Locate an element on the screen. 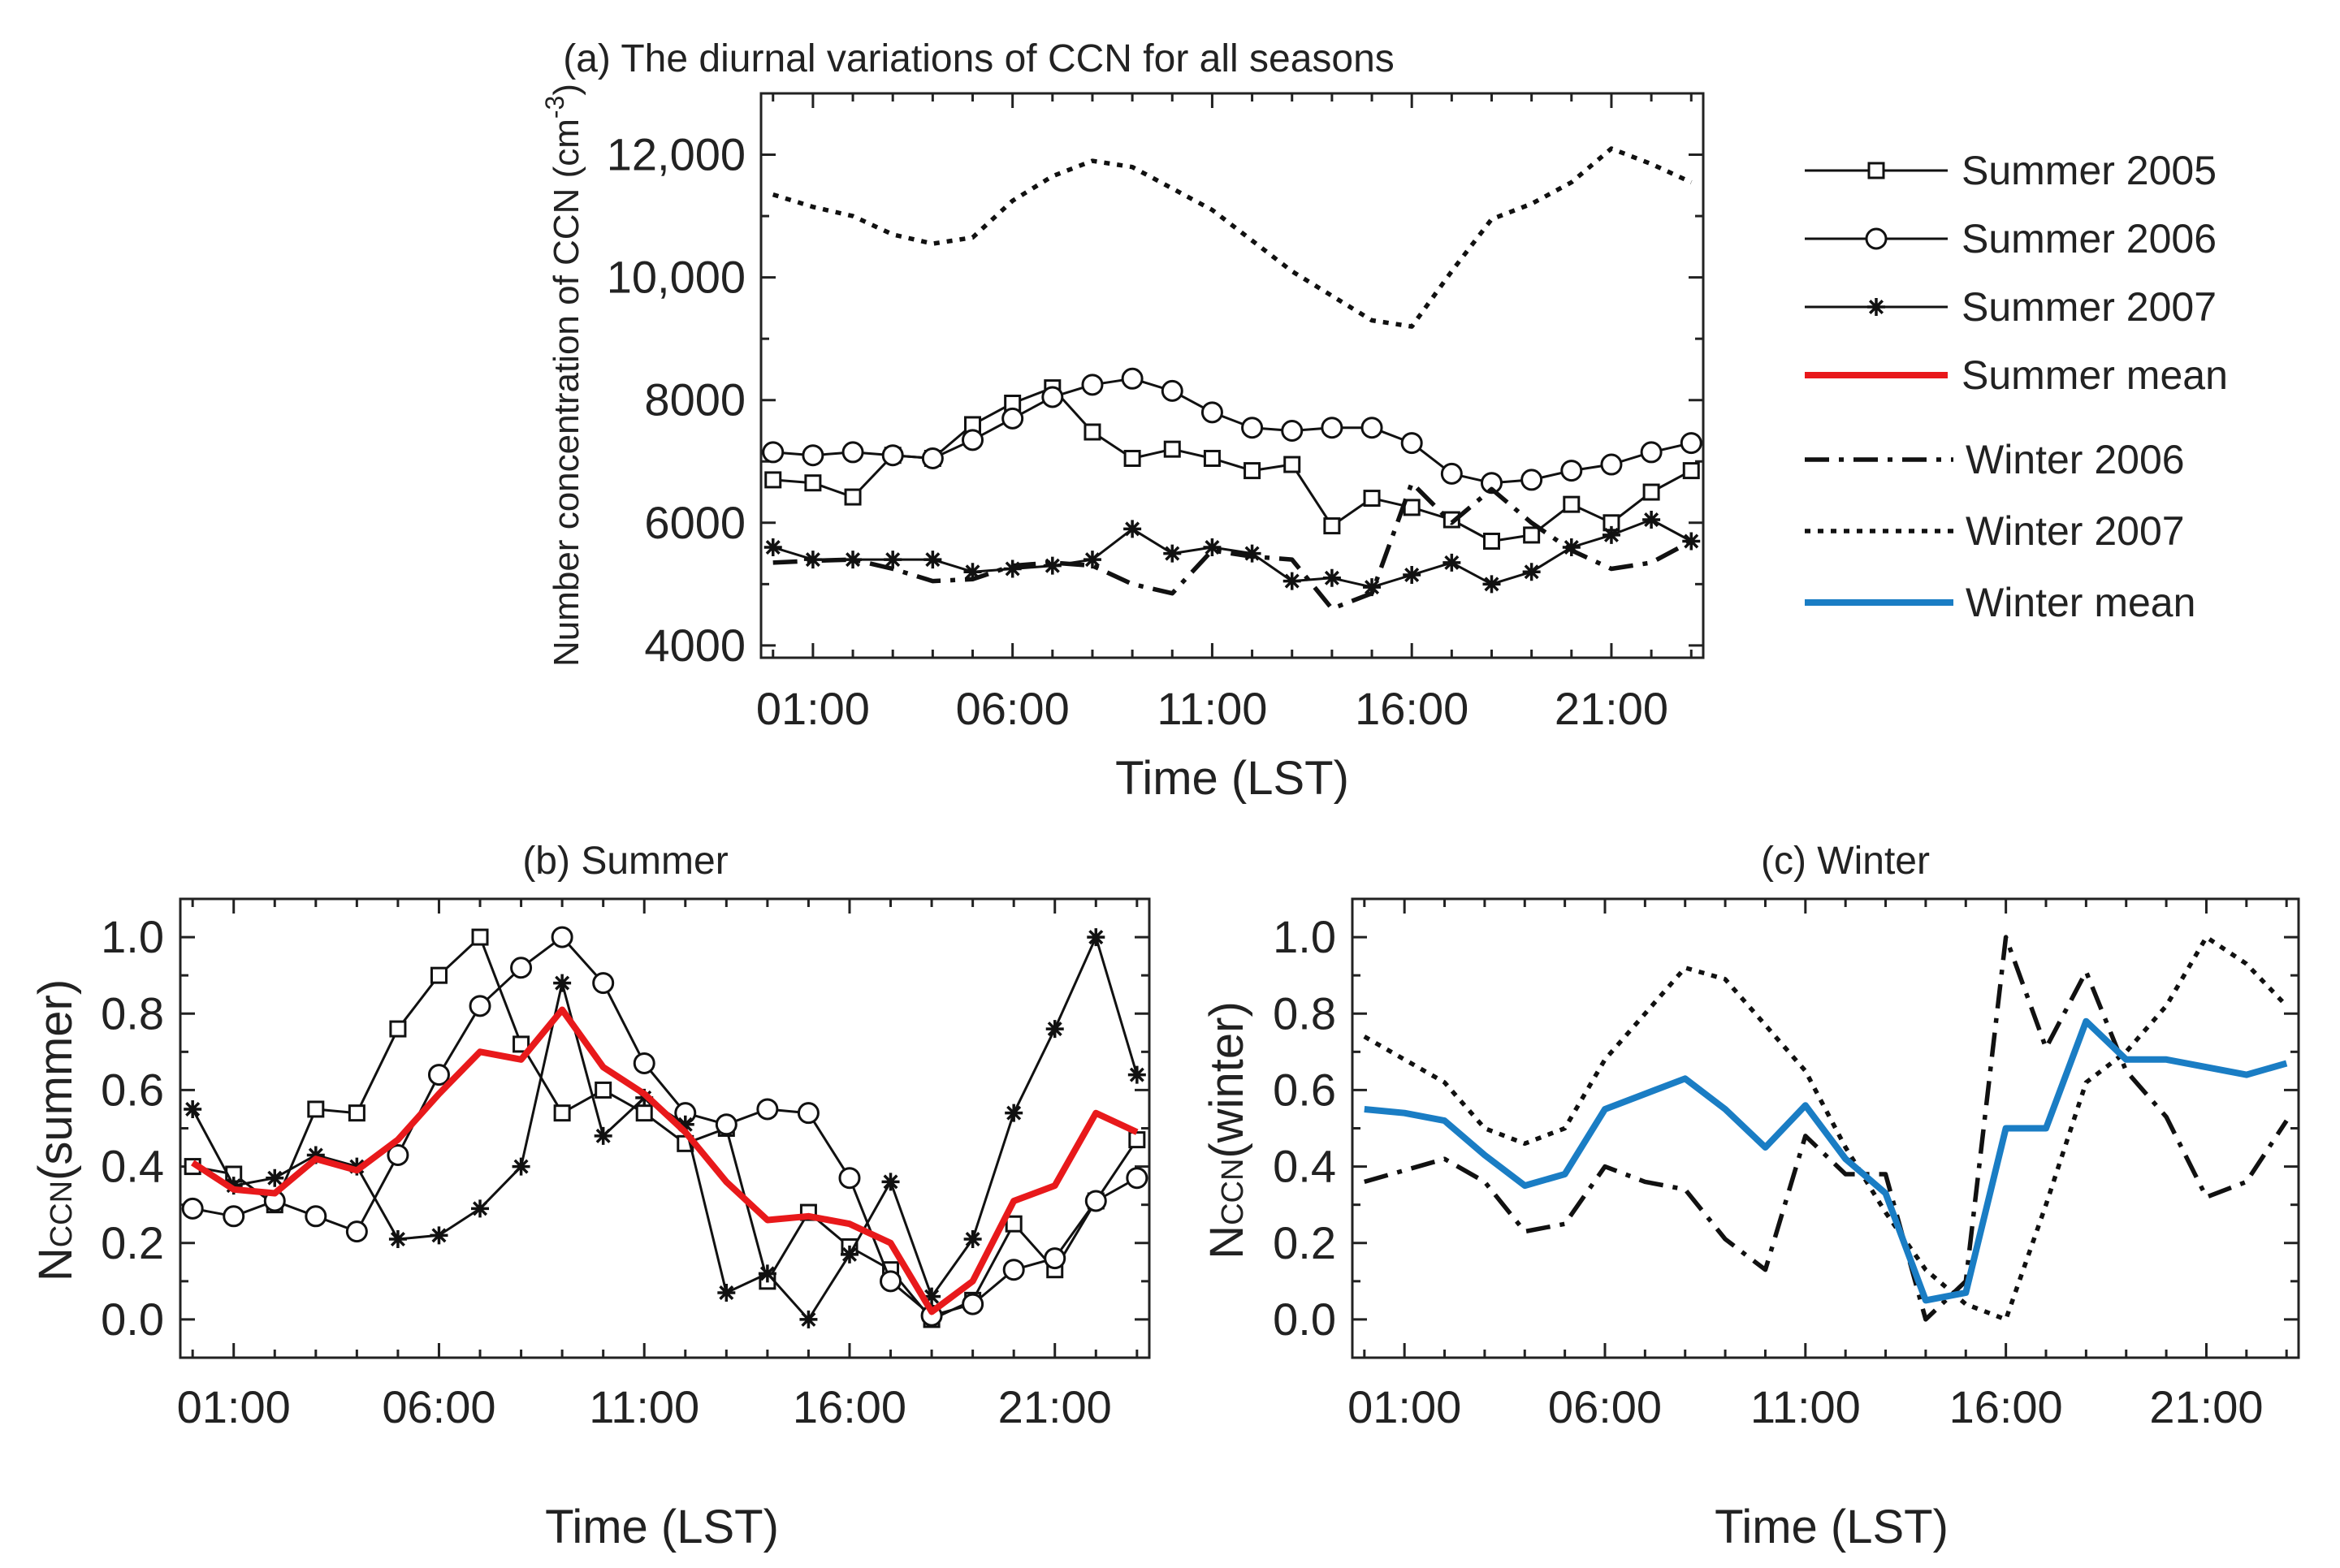  panel-a-ytick-label-2: 8000 is located at coordinates (695, 399).